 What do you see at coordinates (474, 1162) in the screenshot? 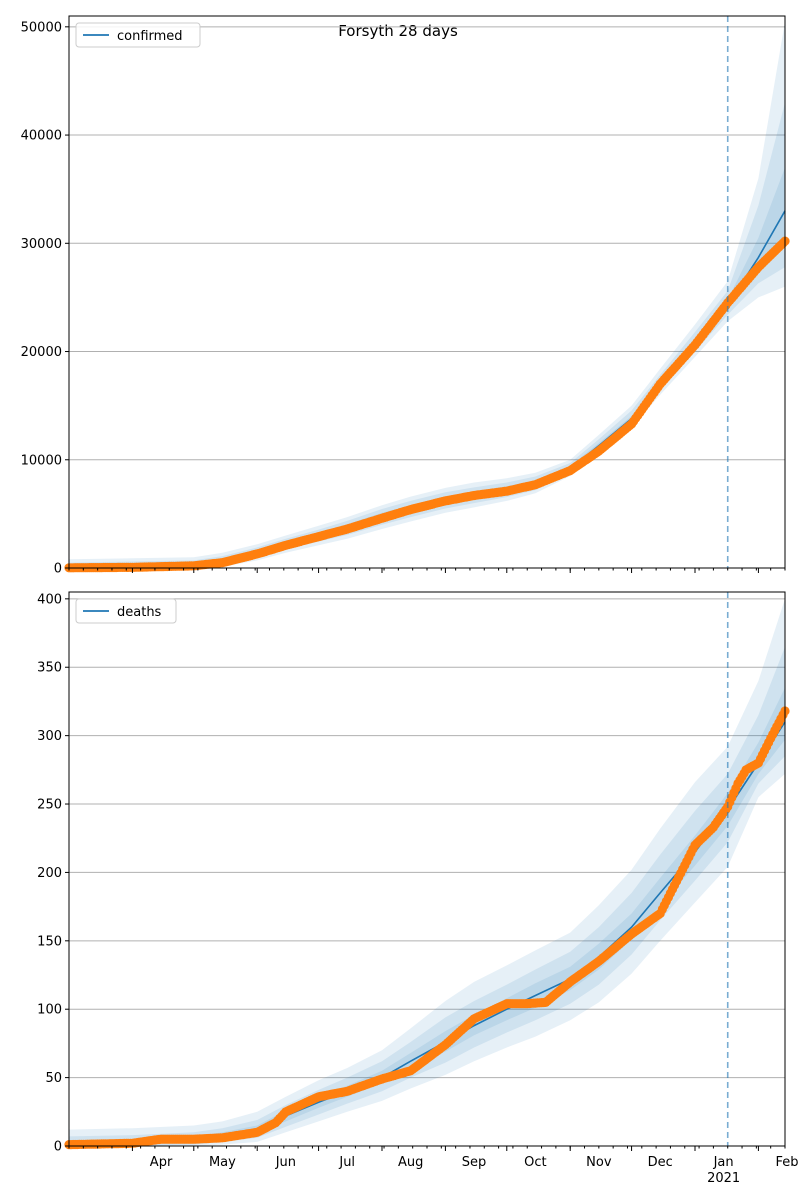
I see `x-tick-label: Sep` at bounding box center [474, 1162].